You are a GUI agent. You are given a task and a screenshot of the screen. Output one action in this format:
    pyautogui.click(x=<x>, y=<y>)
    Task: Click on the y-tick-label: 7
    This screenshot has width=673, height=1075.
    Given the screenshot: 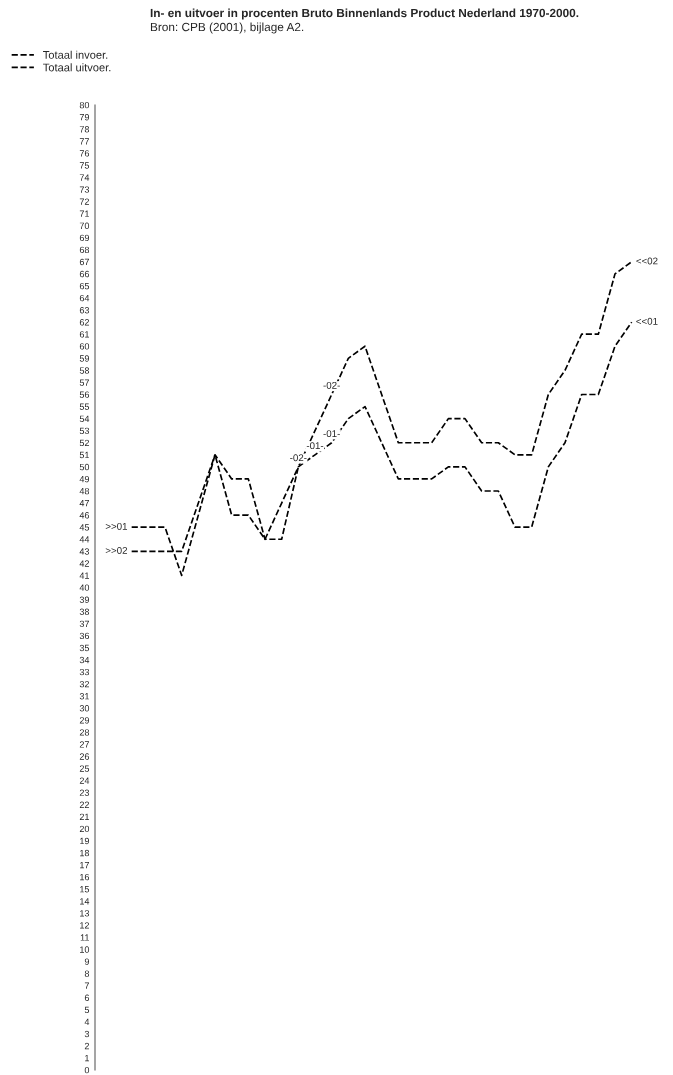 What is the action you would take?
    pyautogui.click(x=86, y=985)
    